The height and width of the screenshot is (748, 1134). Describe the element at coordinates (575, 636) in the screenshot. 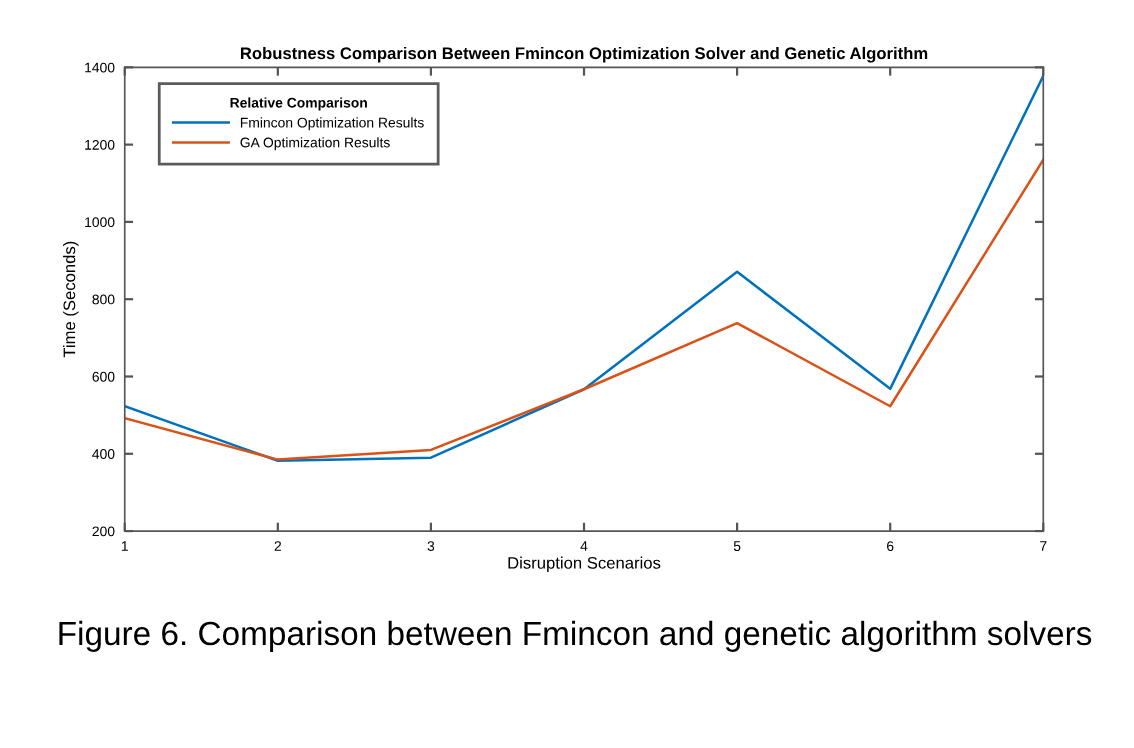

I see `caption: Figure 6. Comparison between Fmincon and genetic algorithm solvers` at that location.